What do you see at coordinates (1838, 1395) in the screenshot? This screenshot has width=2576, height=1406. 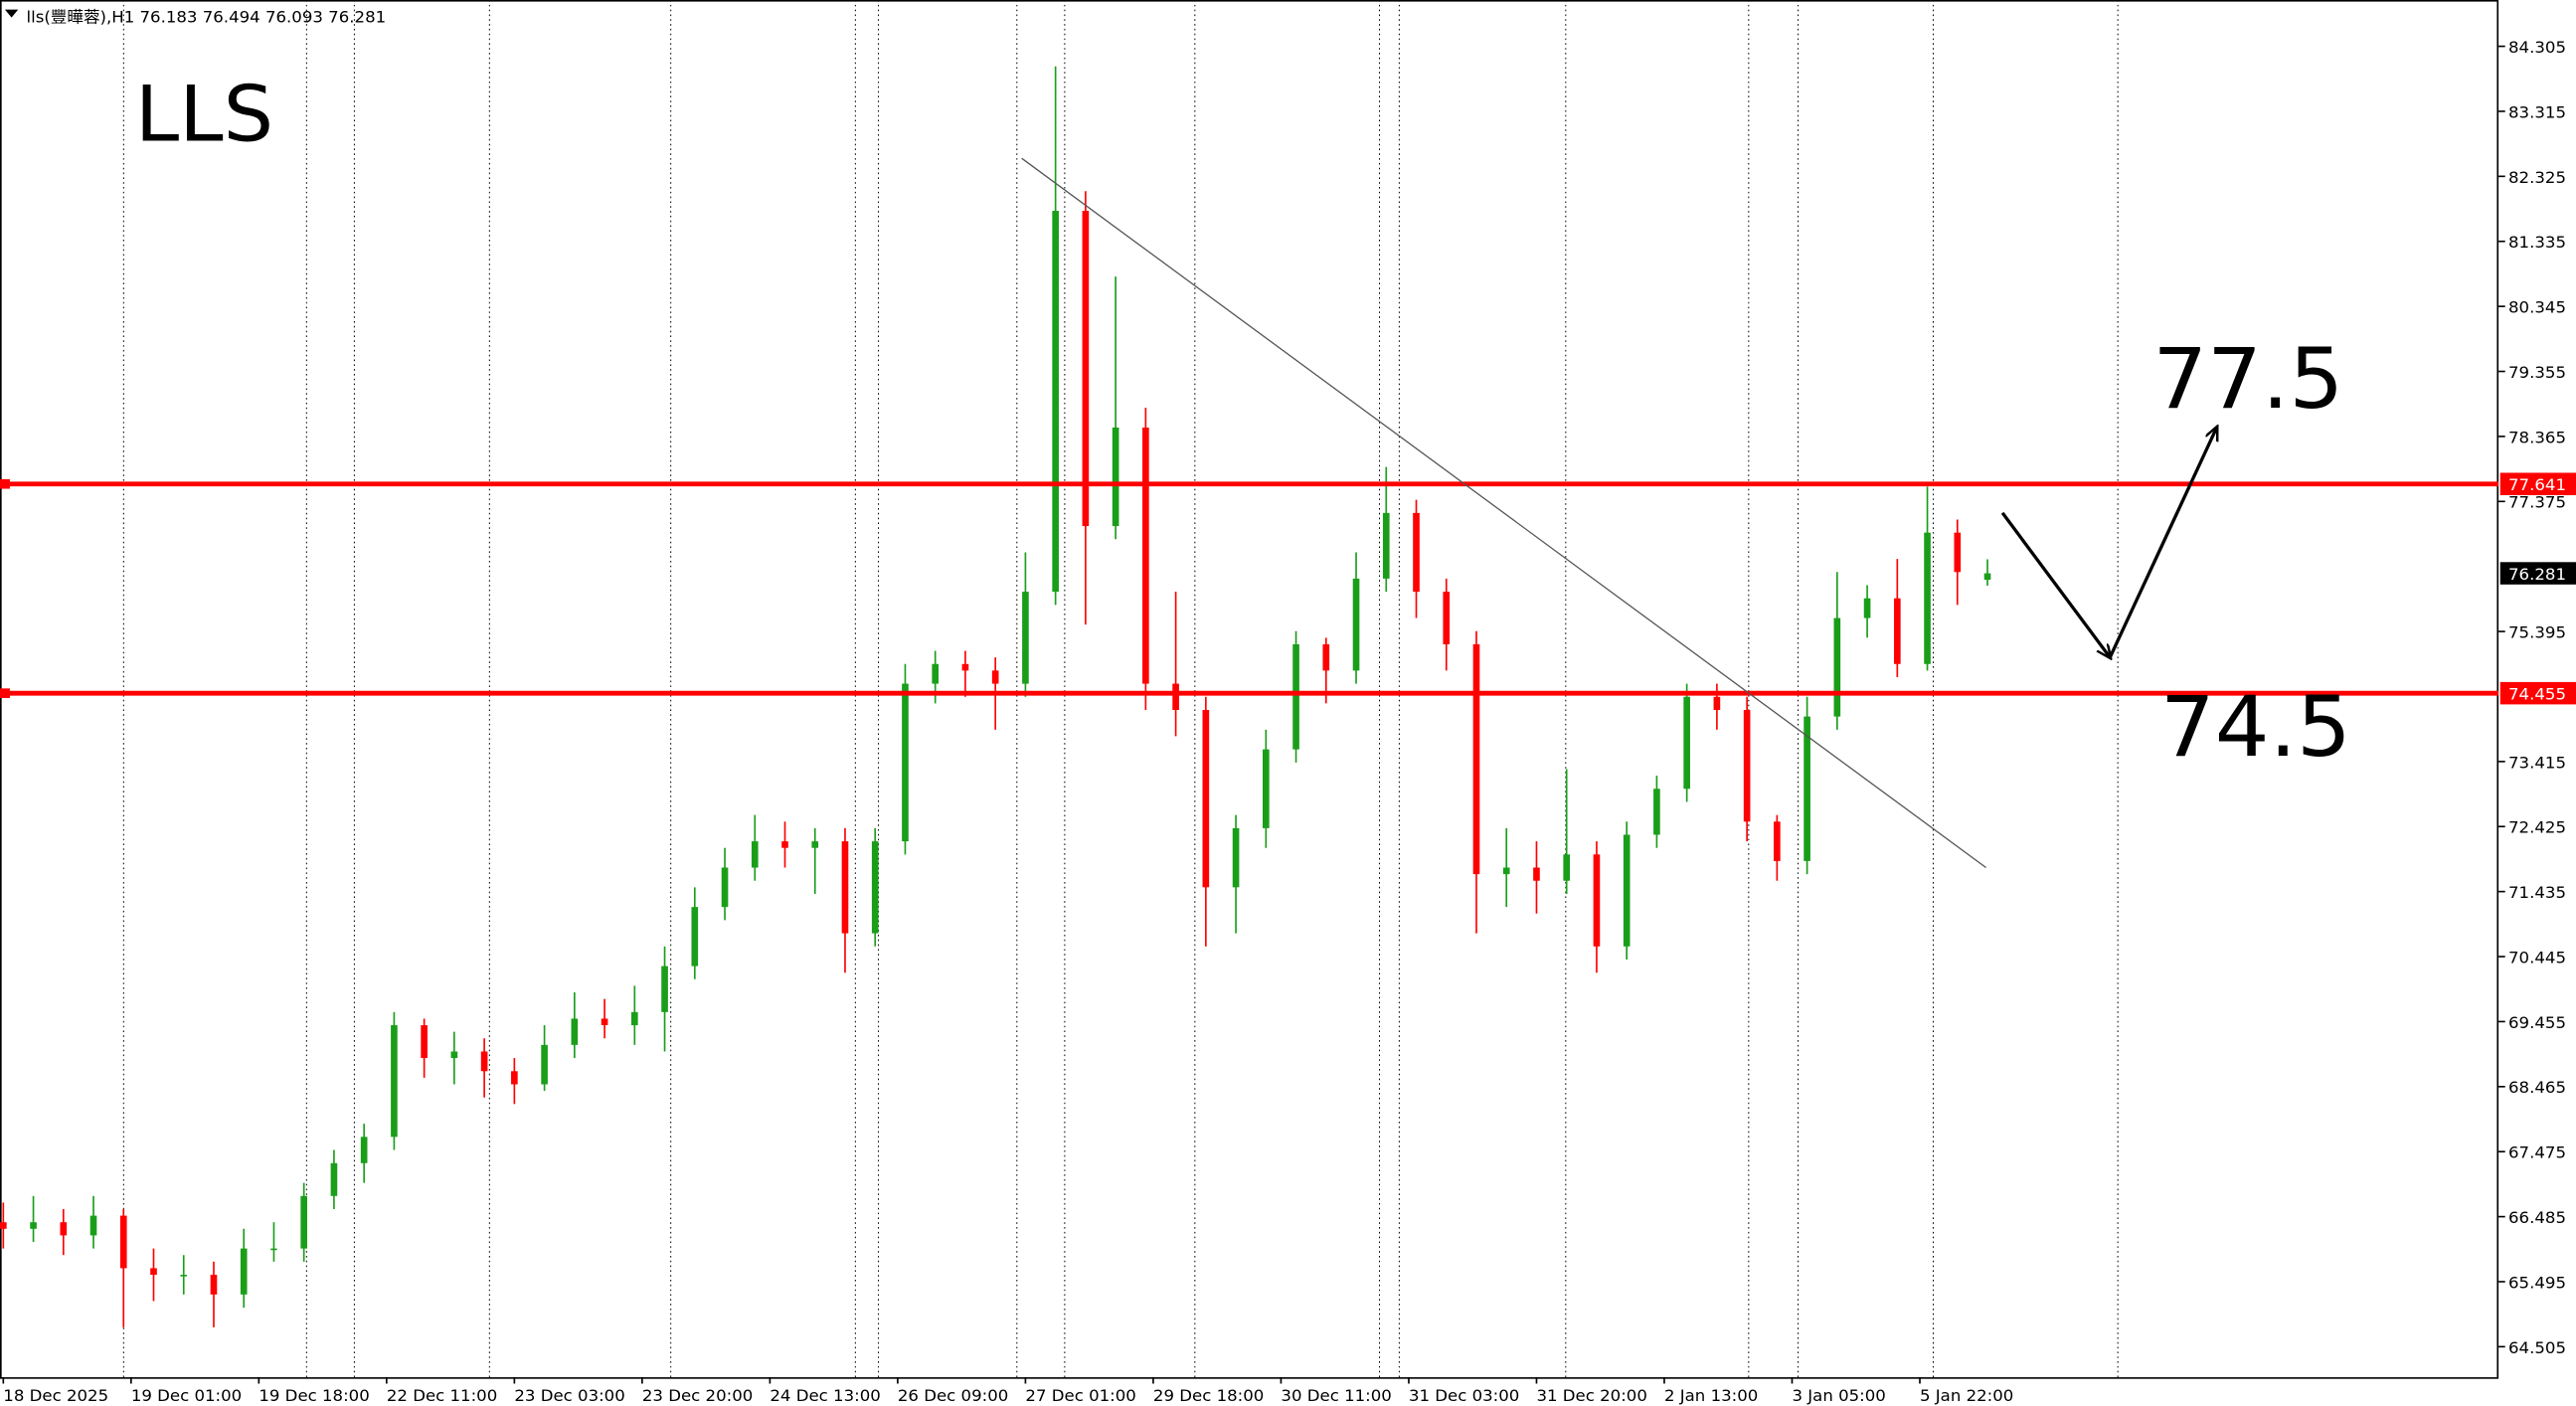 I see `x-tick-label: 3 Jan 05:00` at bounding box center [1838, 1395].